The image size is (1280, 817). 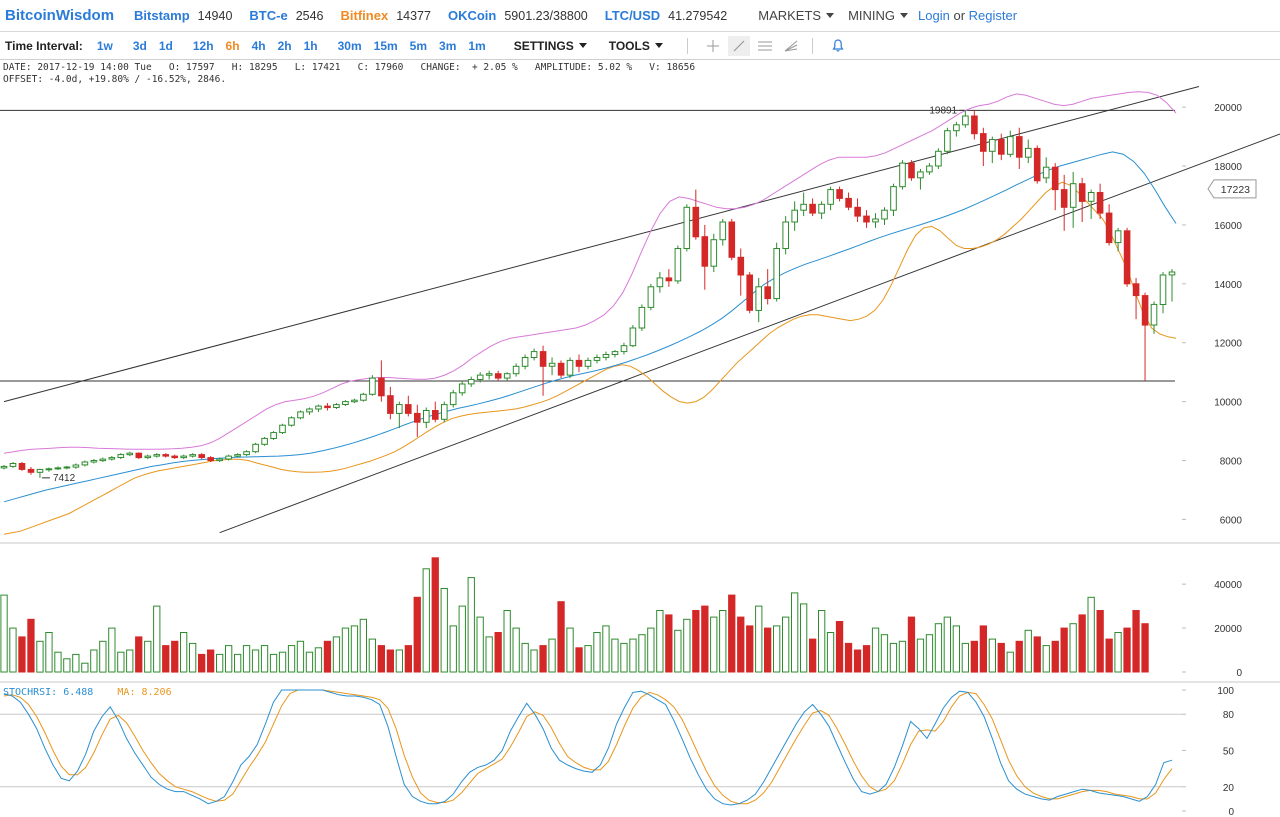 I want to click on interval-1w: 1w, so click(x=104, y=45).